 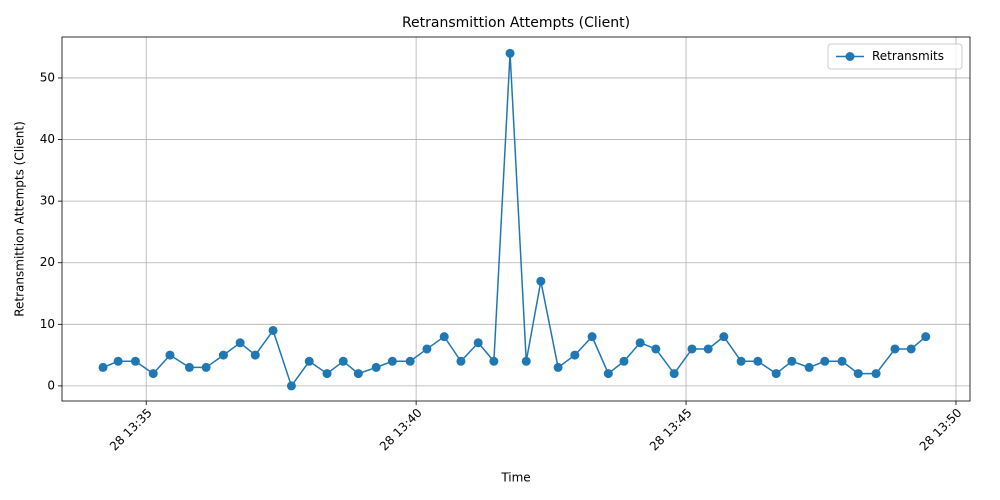 I want to click on y-tick-label: 20, so click(x=47, y=262).